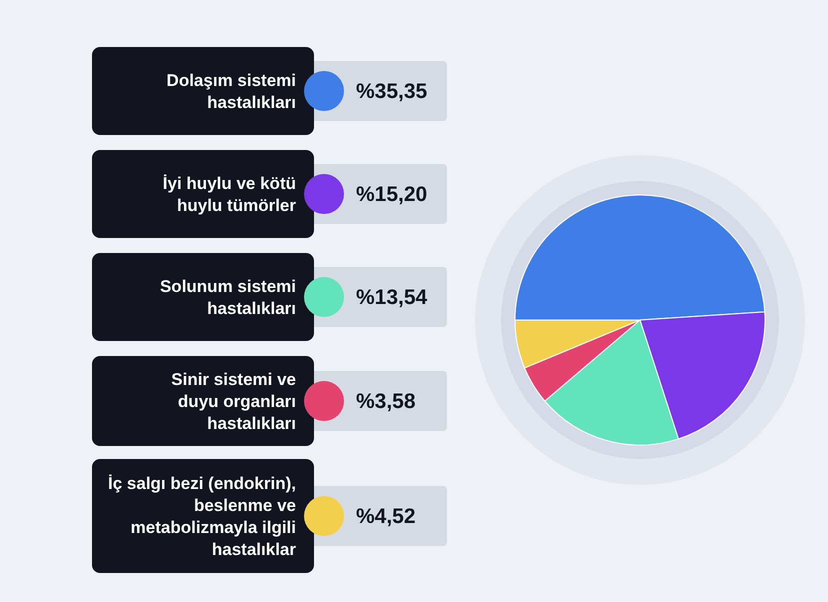 The image size is (828, 602). What do you see at coordinates (386, 516) in the screenshot?
I see `data-label: %4,52` at bounding box center [386, 516].